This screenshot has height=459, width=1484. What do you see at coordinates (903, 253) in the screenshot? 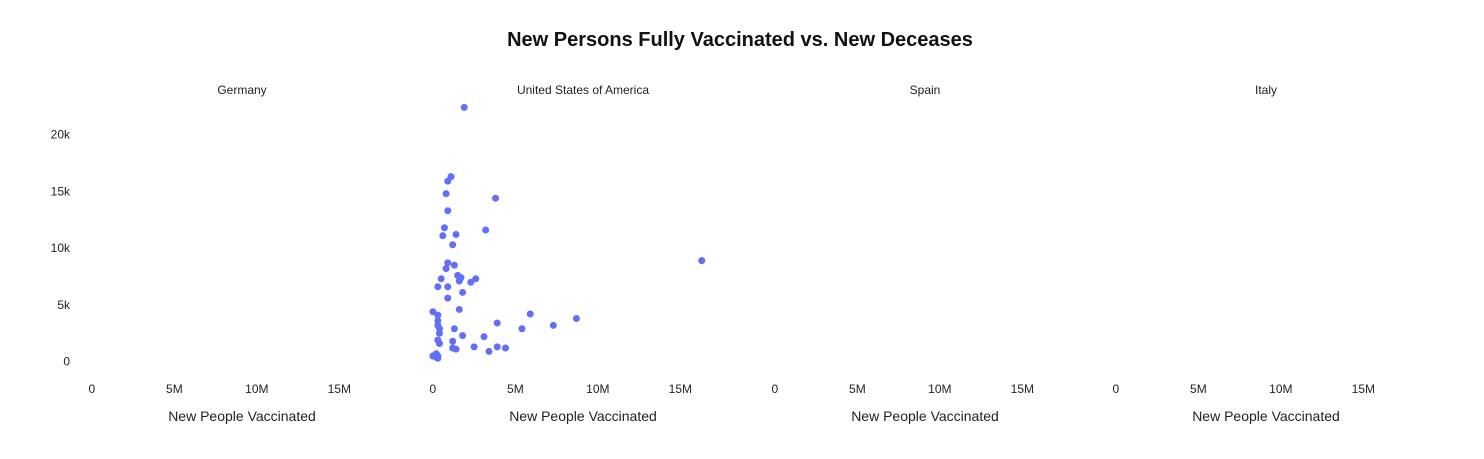
I see `facet-panel-spain: Spain 0 5M 10M 15M New People Vaccinated` at bounding box center [903, 253].